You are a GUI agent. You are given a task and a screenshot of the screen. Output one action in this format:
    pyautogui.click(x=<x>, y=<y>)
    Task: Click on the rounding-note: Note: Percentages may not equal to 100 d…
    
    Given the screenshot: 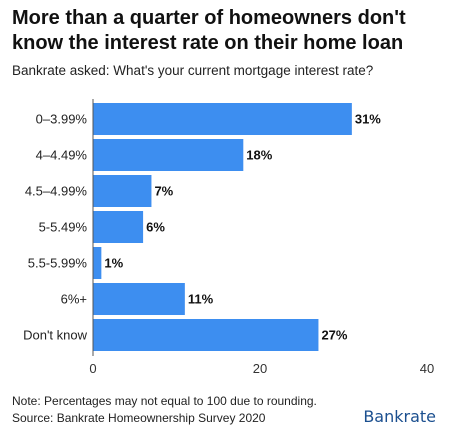 What is the action you would take?
    pyautogui.click(x=164, y=401)
    